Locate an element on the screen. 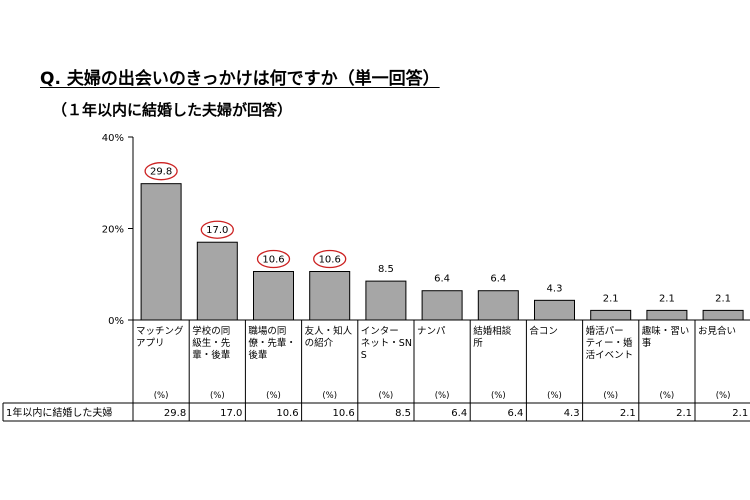  category-label: マッチングアプリ is located at coordinates (160, 337).